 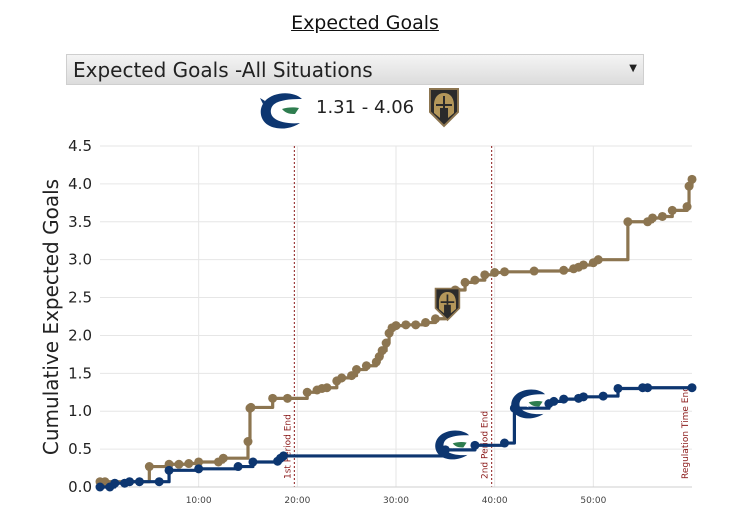 What do you see at coordinates (80, 449) in the screenshot?
I see `y-tick-label: 0.5` at bounding box center [80, 449].